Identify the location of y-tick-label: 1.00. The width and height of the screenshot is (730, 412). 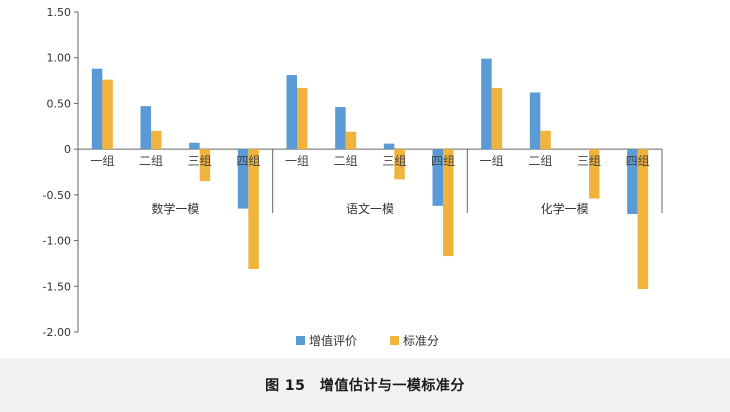
(59, 58).